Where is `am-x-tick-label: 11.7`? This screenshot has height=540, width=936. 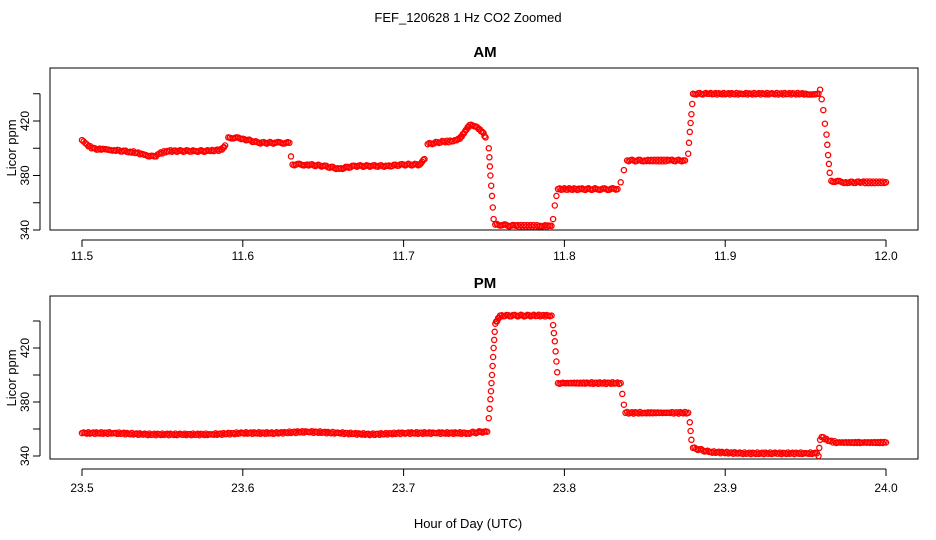 am-x-tick-label: 11.7 is located at coordinates (403, 256).